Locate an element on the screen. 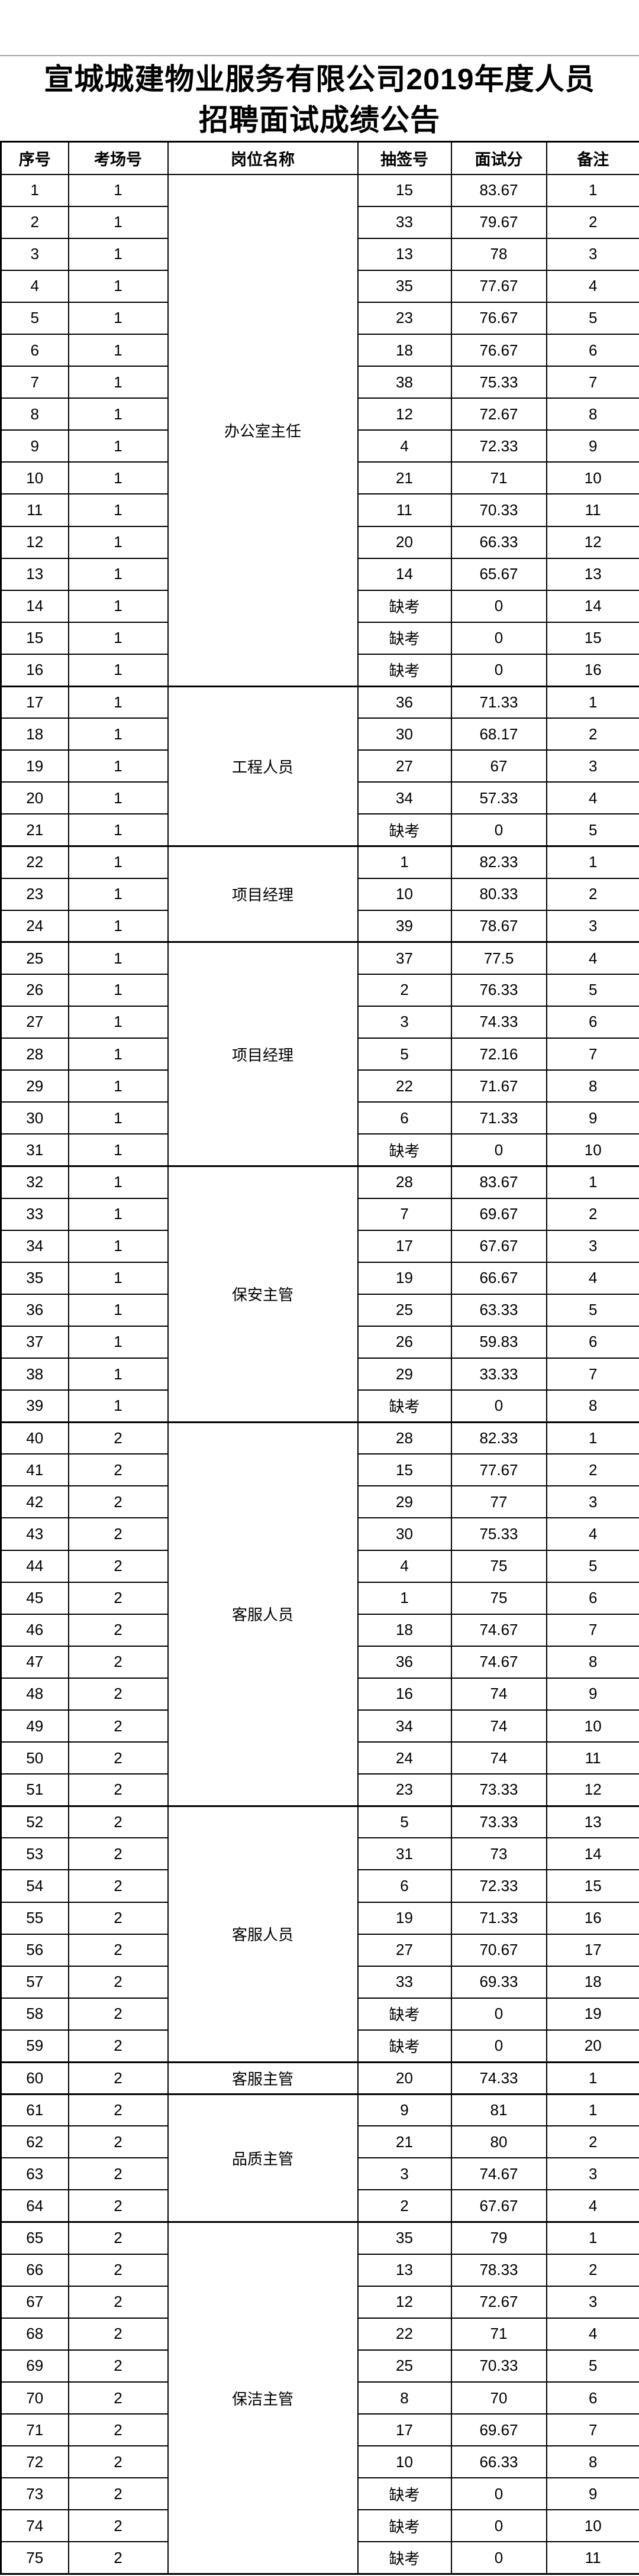 This screenshot has height=2576, width=639. cell-serial-number: 11 is located at coordinates (34, 510).